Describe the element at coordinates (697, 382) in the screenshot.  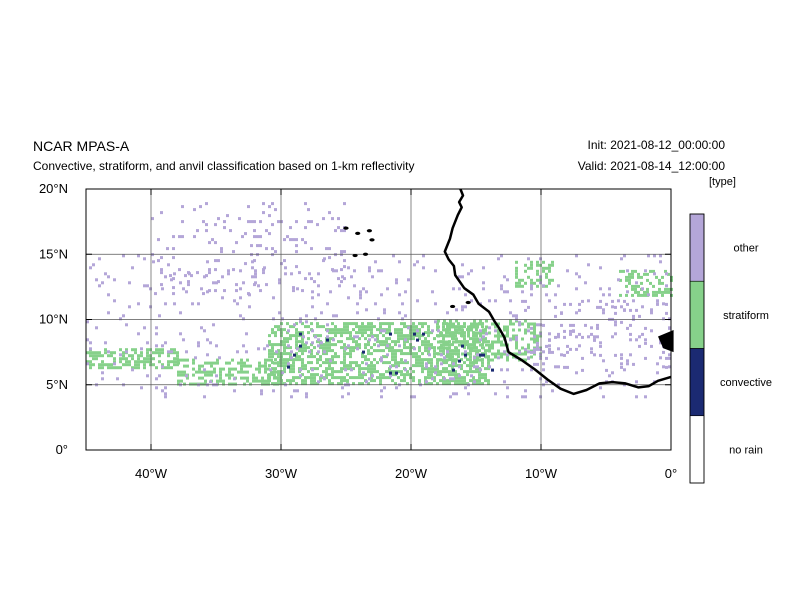
I see `legend-swatch-convective` at that location.